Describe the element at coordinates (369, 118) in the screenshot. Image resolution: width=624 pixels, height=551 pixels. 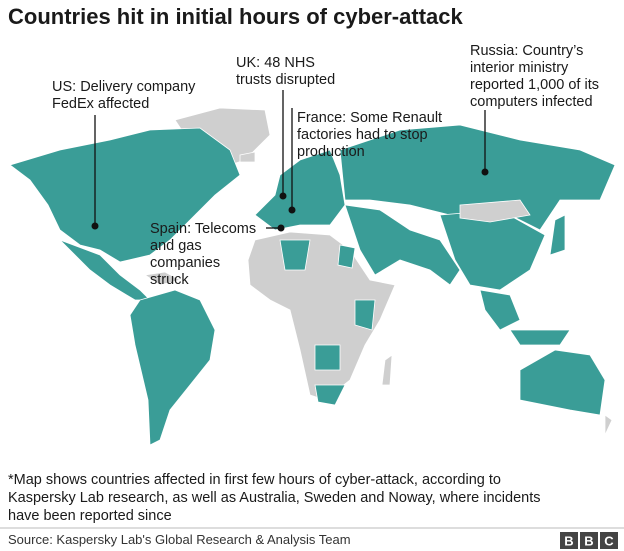
I see `annotation-line: France: Some Renault` at that location.